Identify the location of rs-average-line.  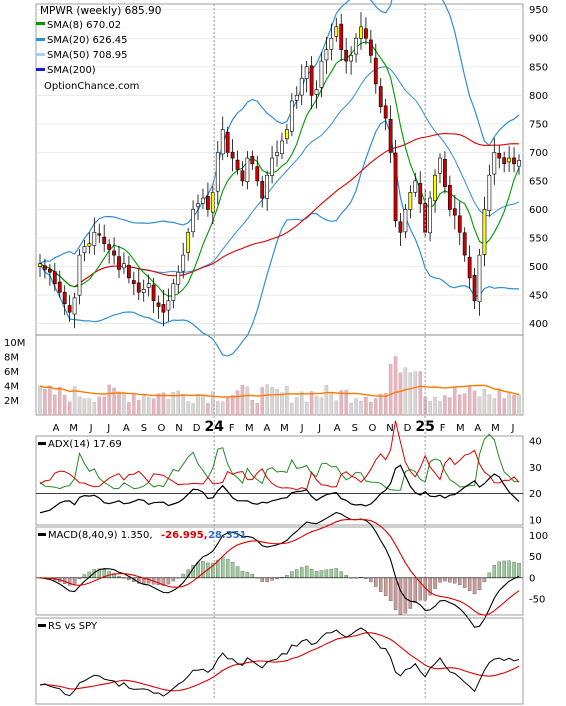
(279, 662).